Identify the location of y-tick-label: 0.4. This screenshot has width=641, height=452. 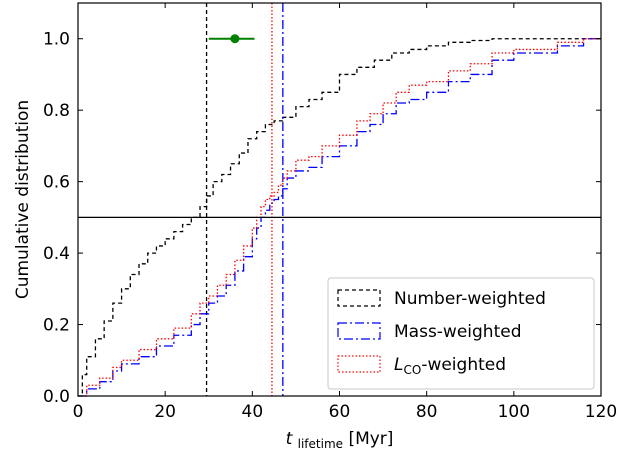
(56, 254).